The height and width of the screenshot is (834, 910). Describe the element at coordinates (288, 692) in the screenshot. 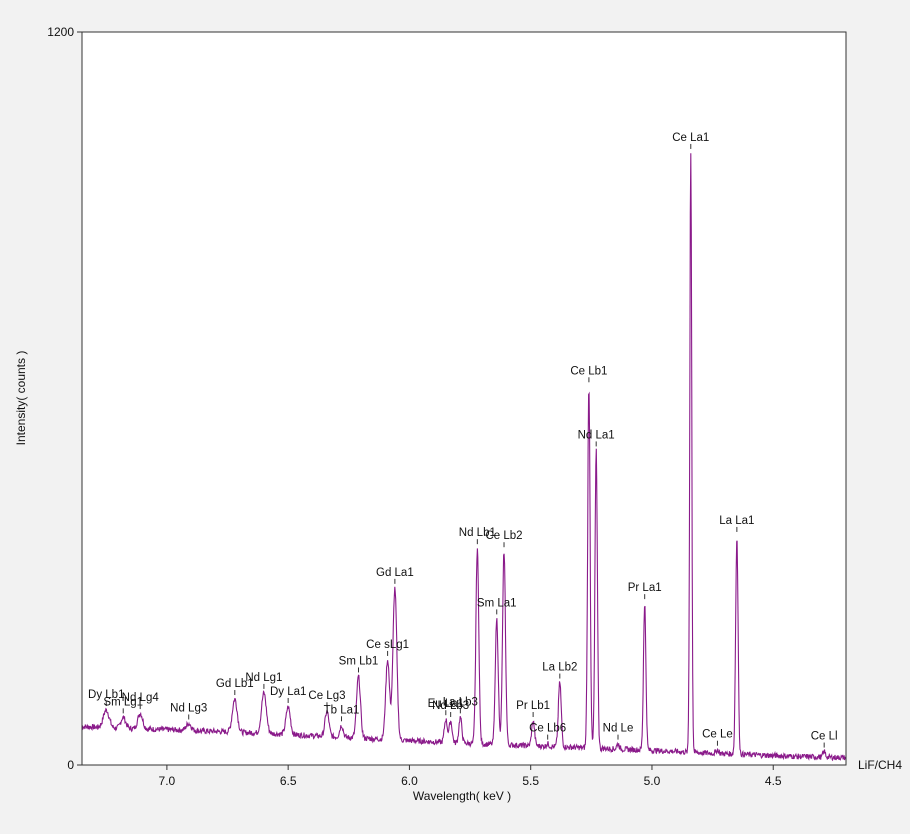

I see `peak-label: Dy La1` at that location.